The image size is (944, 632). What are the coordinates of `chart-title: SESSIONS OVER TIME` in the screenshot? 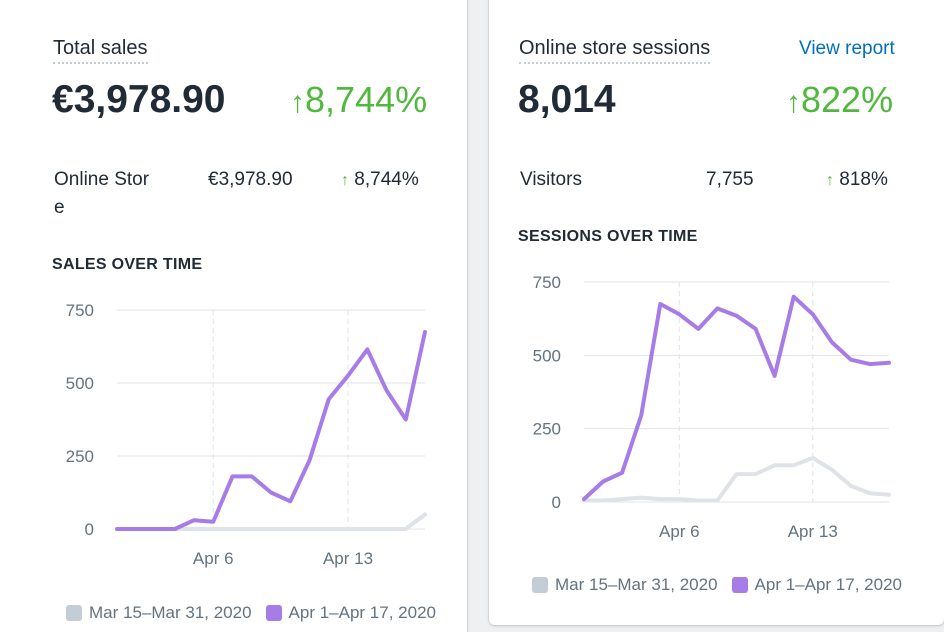 It's located at (608, 236).